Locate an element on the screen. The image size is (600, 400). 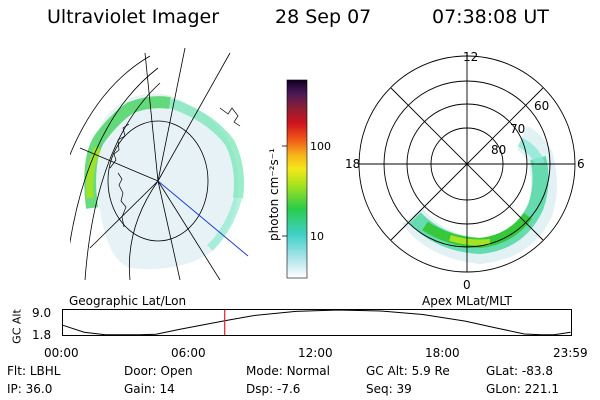
orbit-altitude-timeline is located at coordinates (317, 322).